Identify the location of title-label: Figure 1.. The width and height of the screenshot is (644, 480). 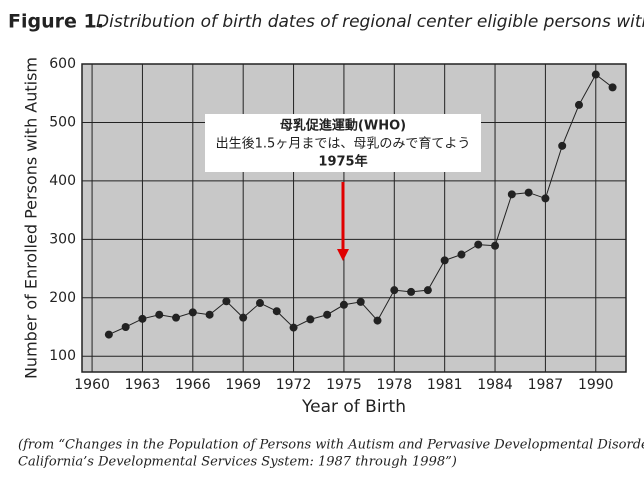
(56, 22).